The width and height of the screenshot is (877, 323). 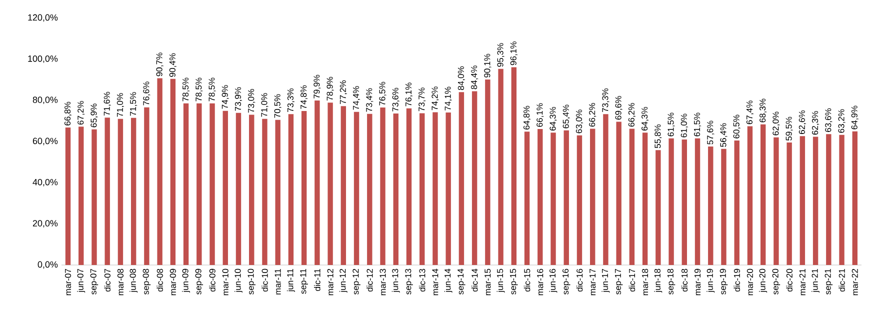 I want to click on x-tick-label: dic-17, so click(x=632, y=280).